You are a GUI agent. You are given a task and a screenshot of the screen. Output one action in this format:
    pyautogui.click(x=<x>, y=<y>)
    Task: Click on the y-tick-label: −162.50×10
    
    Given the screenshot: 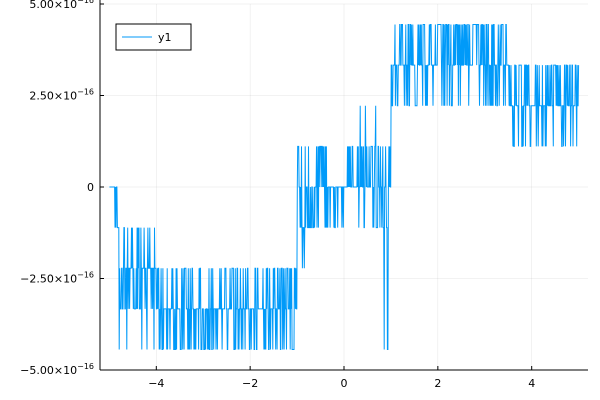 What is the action you would take?
    pyautogui.click(x=61, y=95)
    